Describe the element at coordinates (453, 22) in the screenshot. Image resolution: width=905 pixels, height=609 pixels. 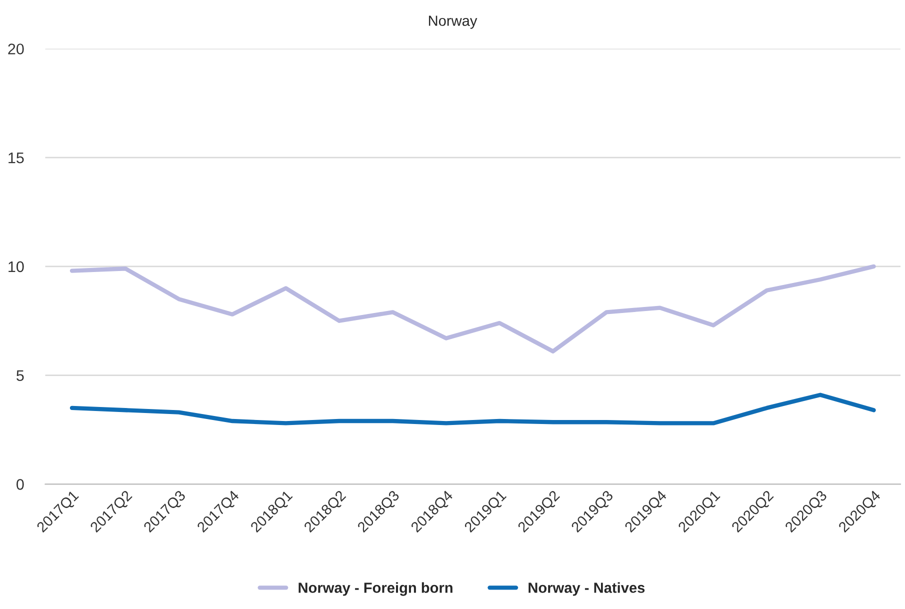
I see `chart-title: Norway` at that location.